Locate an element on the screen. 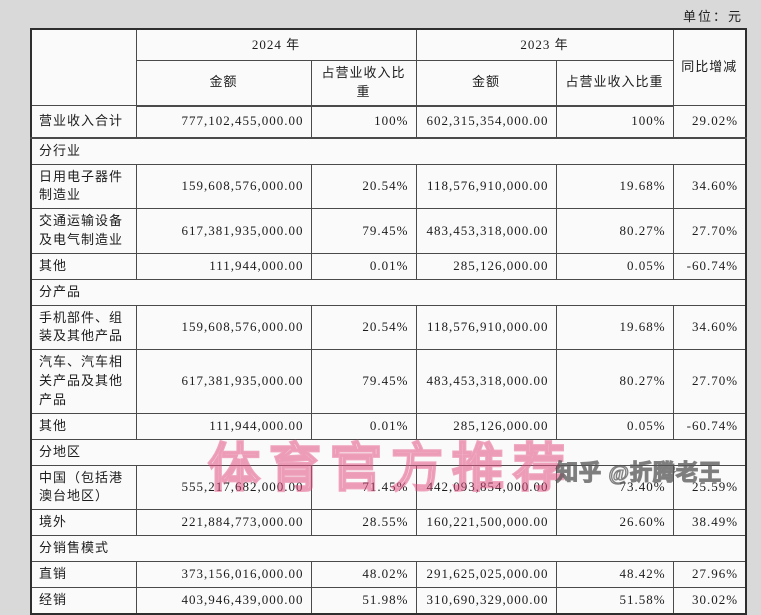  amount-2023: 291,625,025,000.00 is located at coordinates (486, 574).